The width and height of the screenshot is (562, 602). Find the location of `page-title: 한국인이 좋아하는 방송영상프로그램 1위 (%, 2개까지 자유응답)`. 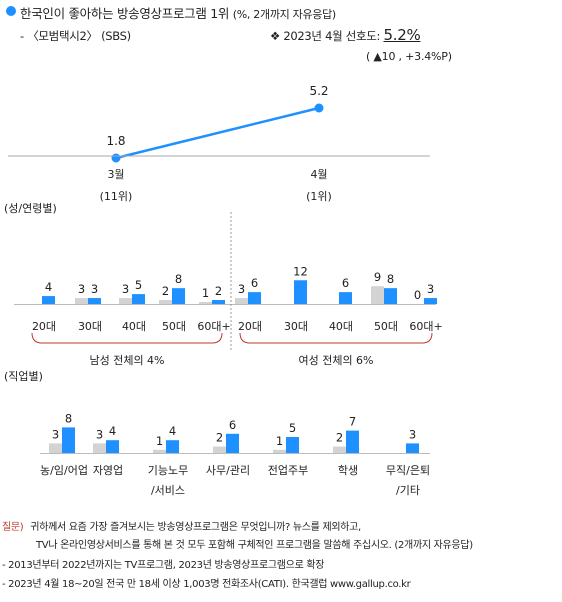

page-title: 한국인이 좋아하는 방송영상프로그램 1위 (%, 2개까지 자유응답) is located at coordinates (178, 12).